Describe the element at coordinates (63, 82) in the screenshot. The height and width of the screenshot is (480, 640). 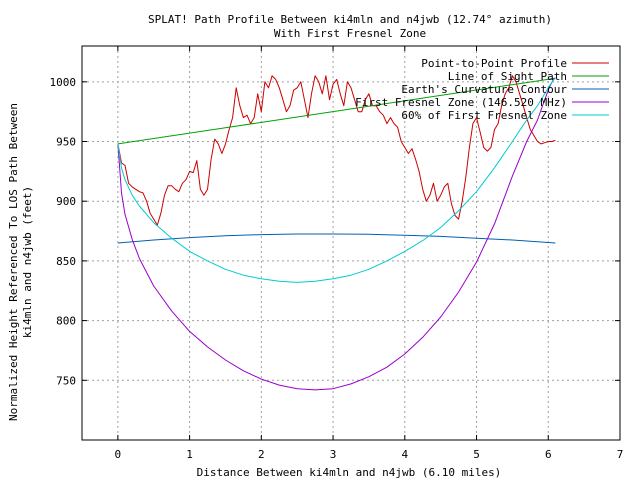
I see `y-tick-label: 1000` at that location.